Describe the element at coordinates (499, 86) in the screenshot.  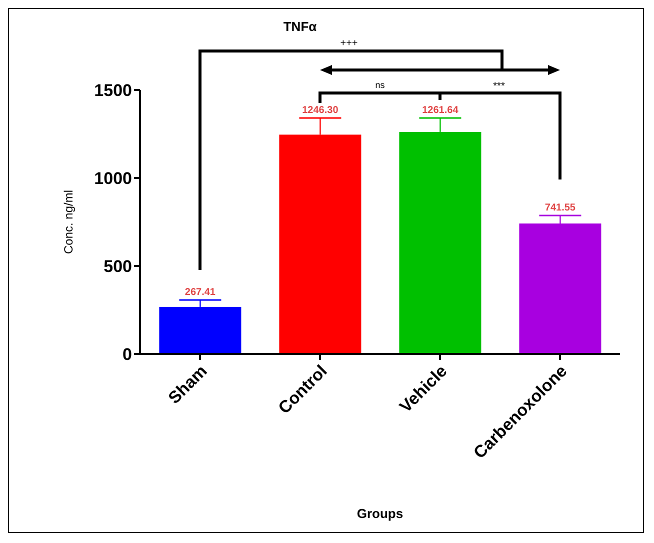
I see `annotation: ***` at that location.